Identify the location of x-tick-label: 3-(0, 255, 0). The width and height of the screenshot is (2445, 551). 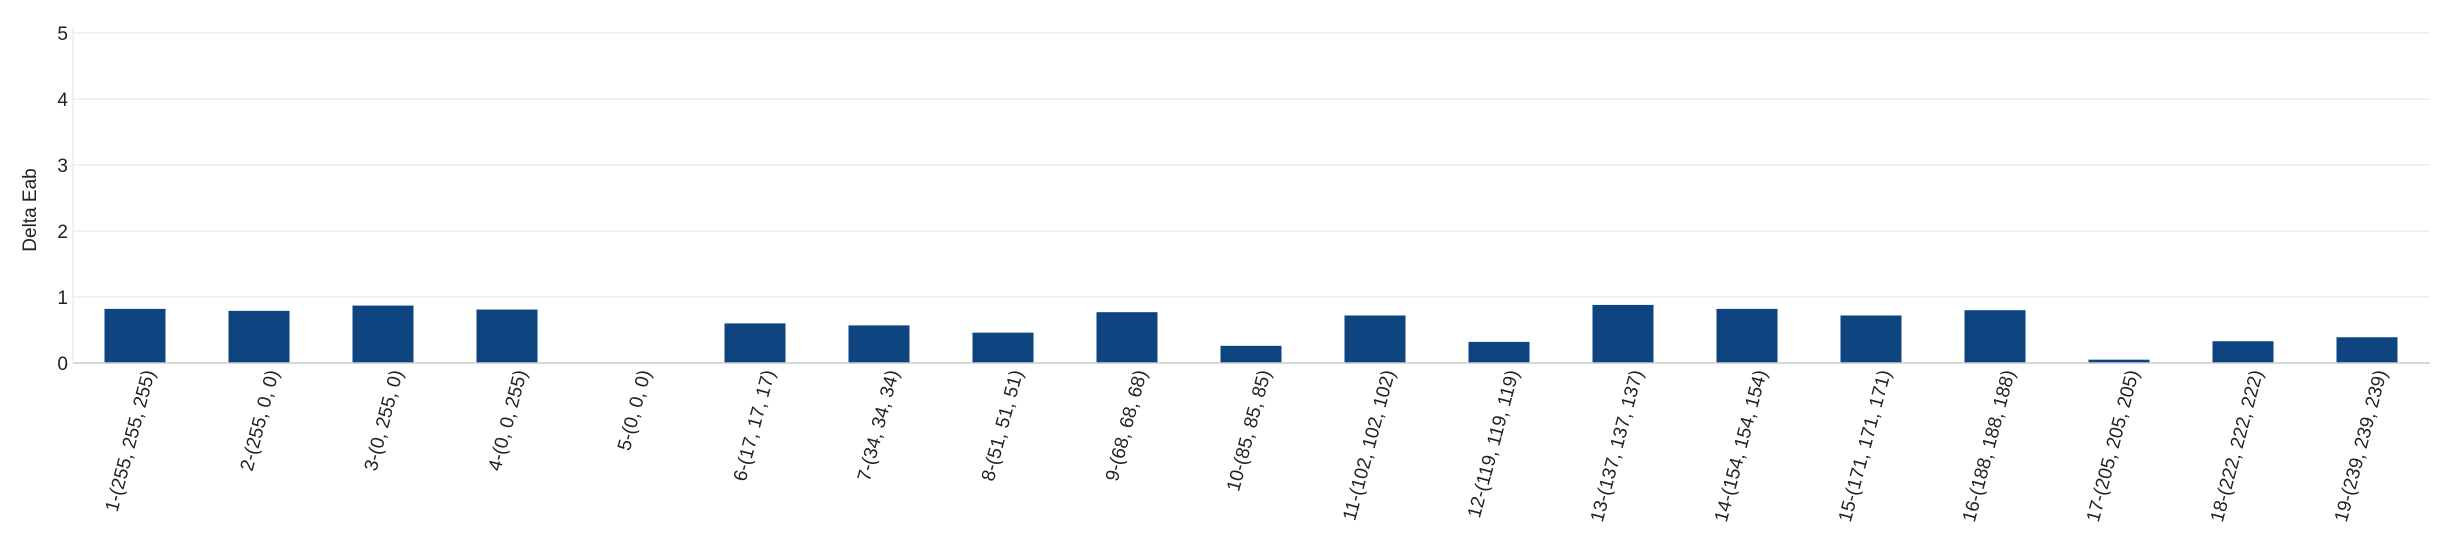
(384, 420).